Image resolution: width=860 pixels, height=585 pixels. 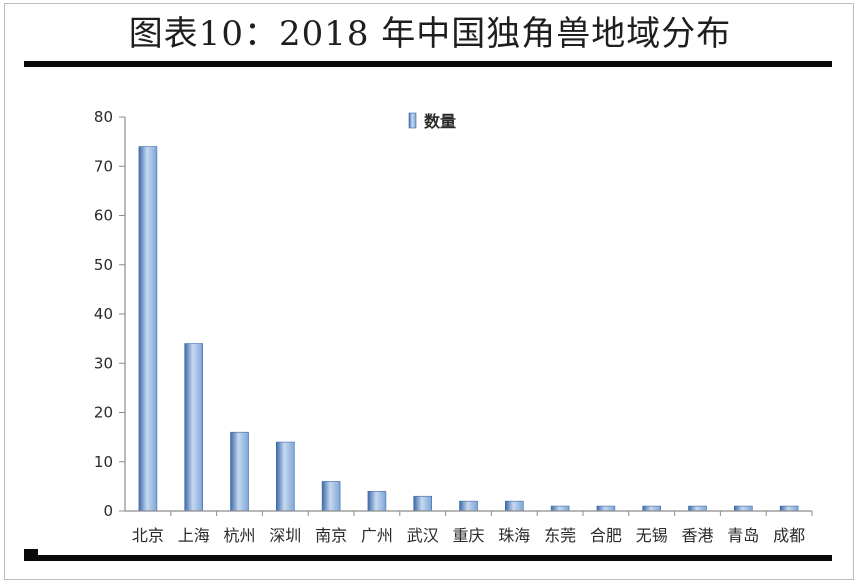 I want to click on x-category-label: 合肥, so click(x=606, y=535).